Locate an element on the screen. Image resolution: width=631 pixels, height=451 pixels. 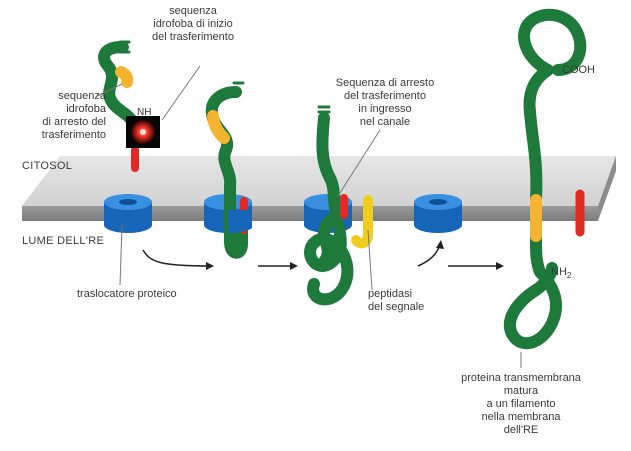
nh2-label: NH2 is located at coordinates (561, 274).